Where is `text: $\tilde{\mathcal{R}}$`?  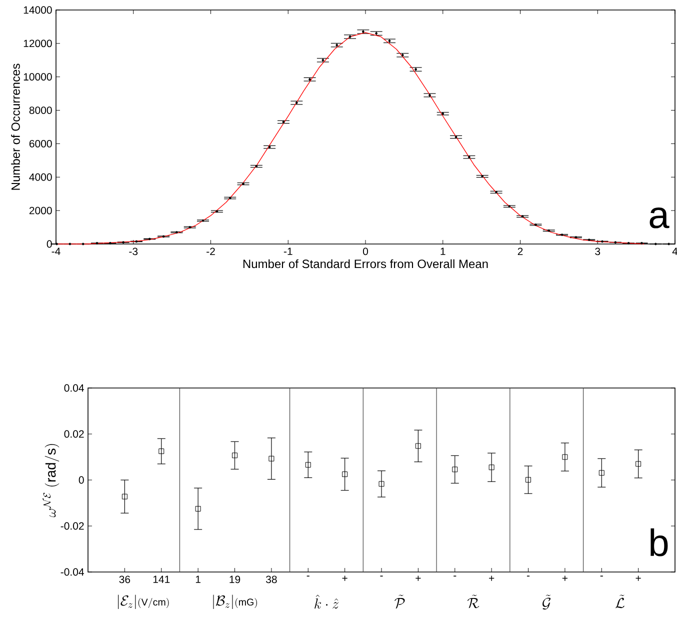 text: $\tilde{\mathcal{R}}$ is located at coordinates (473, 601).